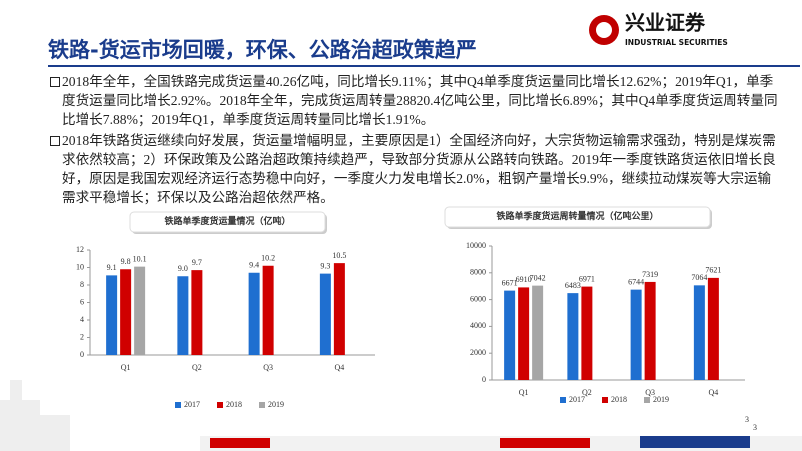 This screenshot has width=802, height=451. Describe the element at coordinates (478, 272) in the screenshot. I see `y-tick-label: 8000` at that location.